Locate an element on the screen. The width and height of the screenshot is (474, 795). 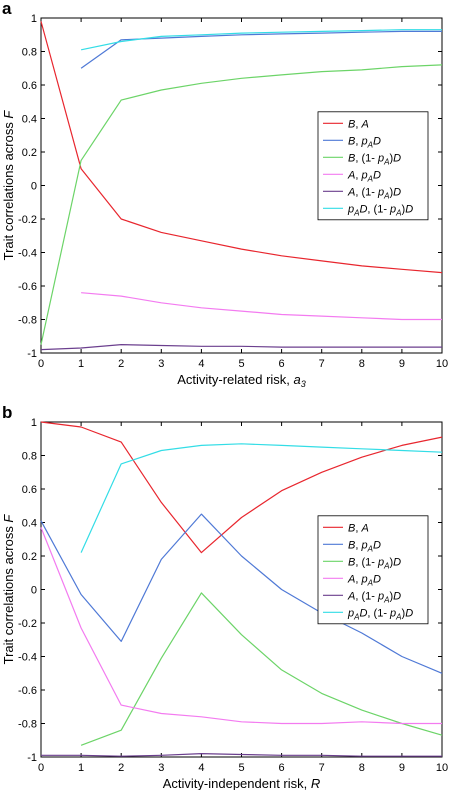
x-axis-title: Activity-independent risk, R is located at coordinates (242, 783).